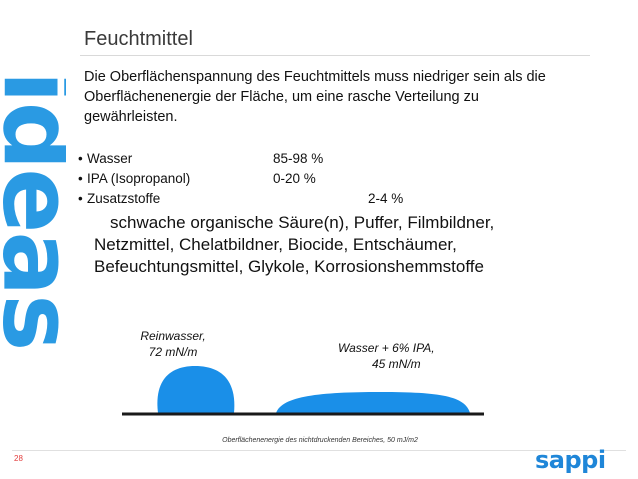  What do you see at coordinates (173, 352) in the screenshot?
I see `pure-water-label-line: 72 mN/m` at bounding box center [173, 352].